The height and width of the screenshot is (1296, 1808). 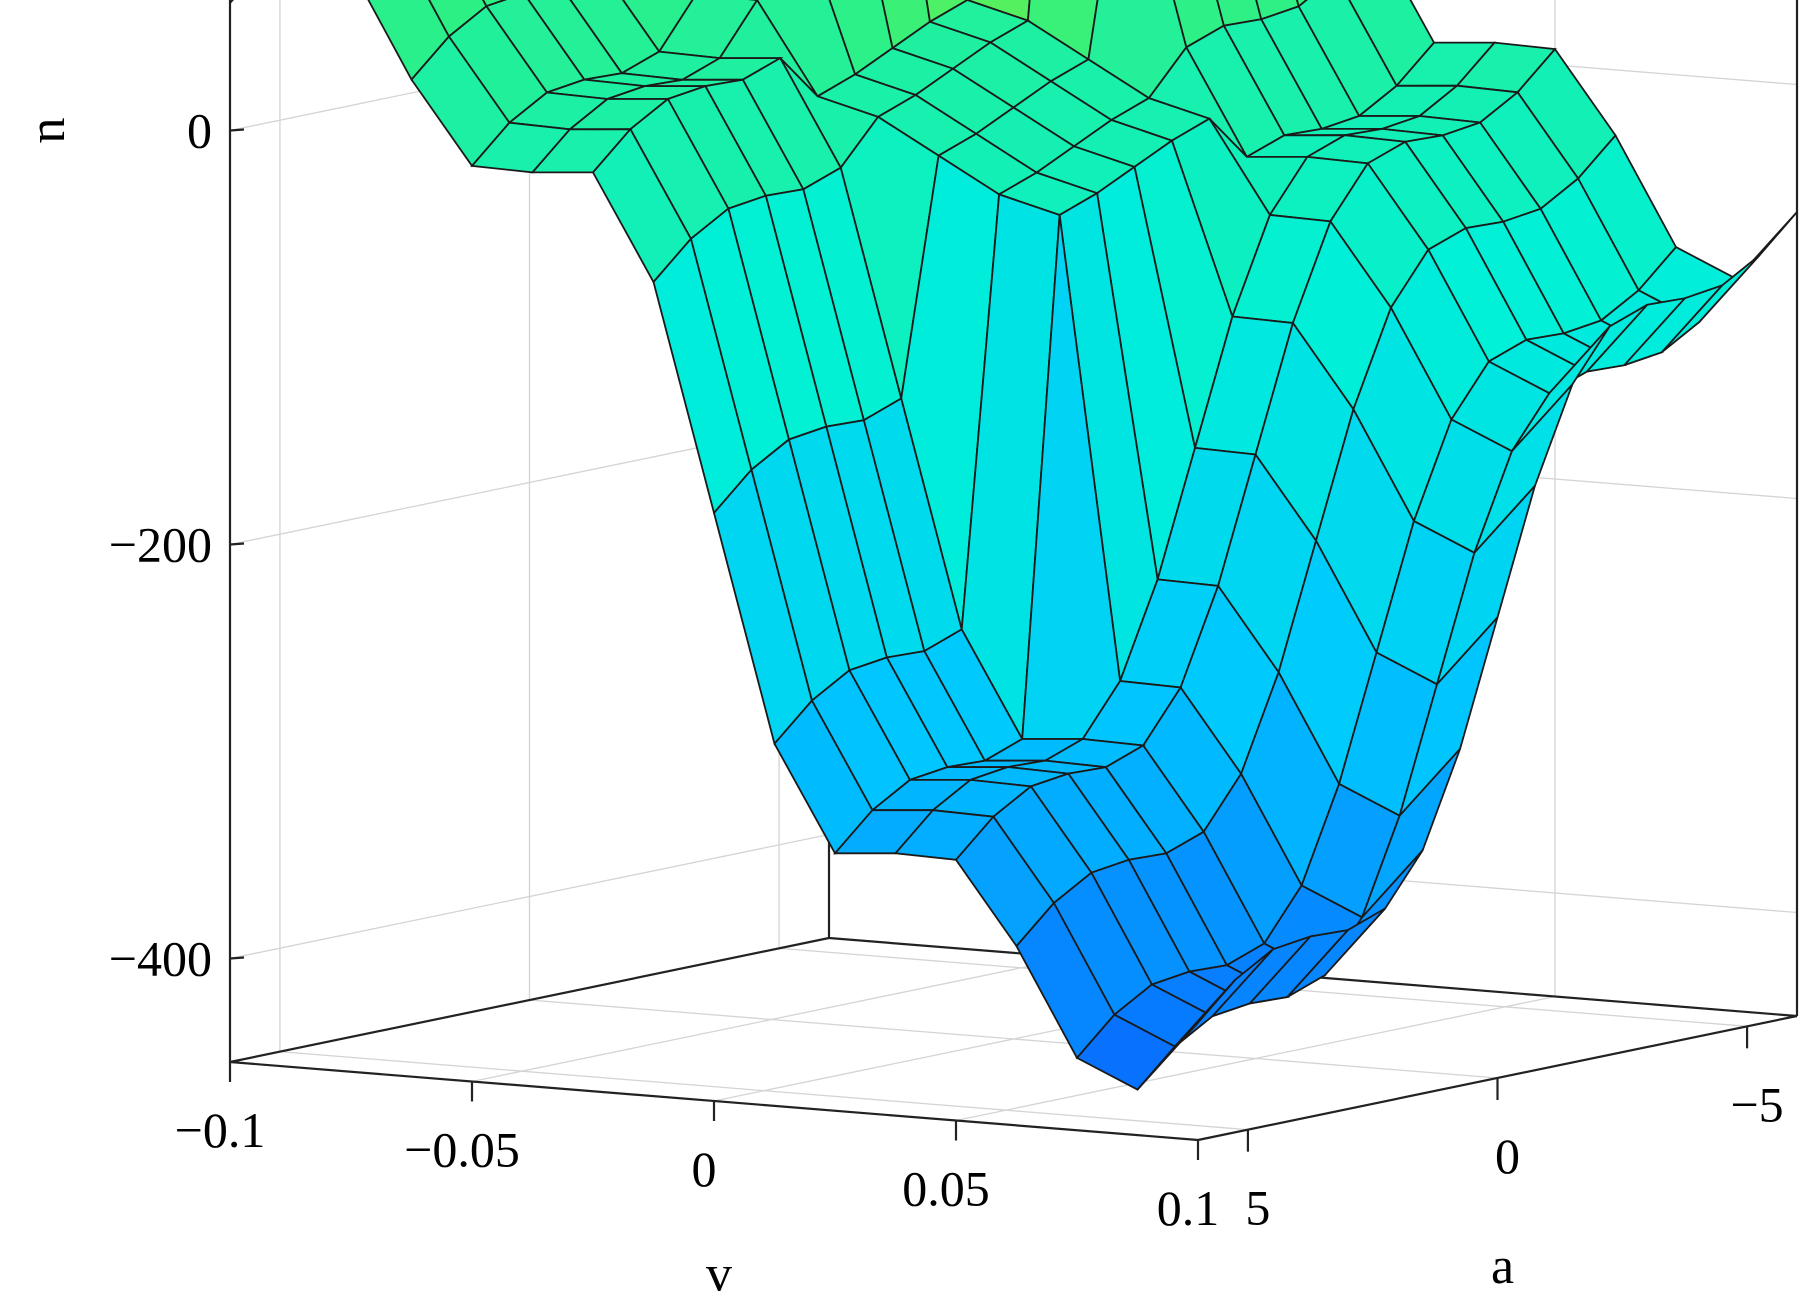 I want to click on u-tick-label: −400, so click(x=160, y=959).